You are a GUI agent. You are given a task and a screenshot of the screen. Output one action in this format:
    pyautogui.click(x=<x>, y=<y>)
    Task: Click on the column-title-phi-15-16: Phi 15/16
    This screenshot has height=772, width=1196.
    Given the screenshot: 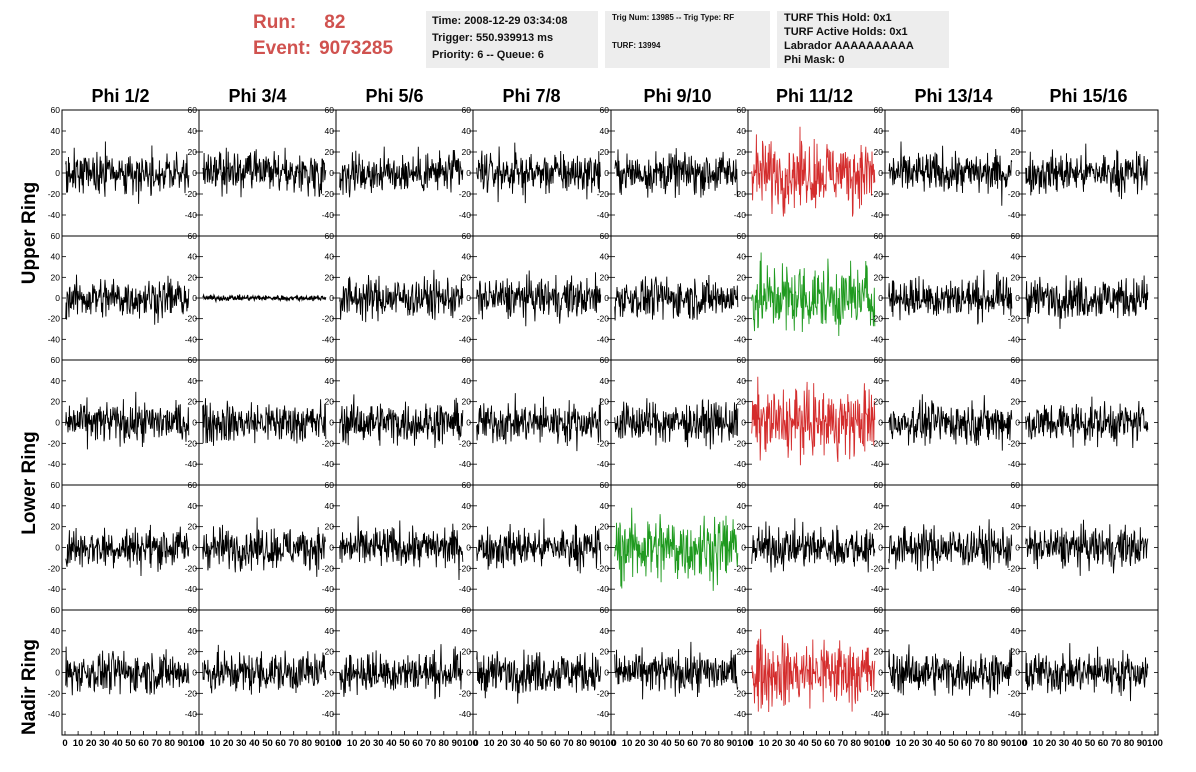 What is the action you would take?
    pyautogui.click(x=1088, y=96)
    